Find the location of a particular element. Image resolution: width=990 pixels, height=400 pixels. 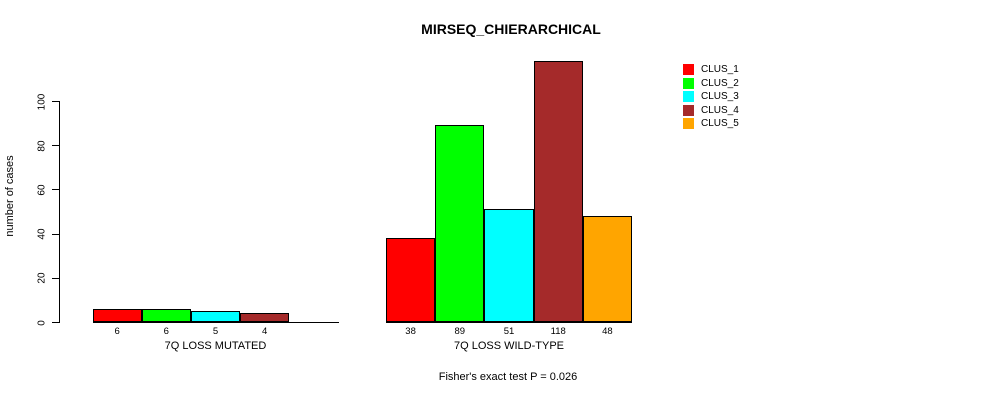

chart-title: MIRSEQ_CHIERARCHICAL is located at coordinates (511, 29).